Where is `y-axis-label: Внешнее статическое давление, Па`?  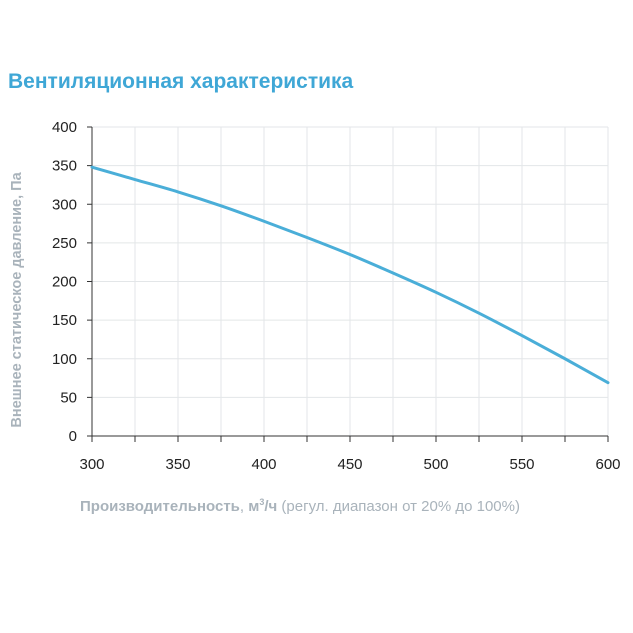 y-axis-label: Внешнее статическое давление, Па is located at coordinates (17, 299).